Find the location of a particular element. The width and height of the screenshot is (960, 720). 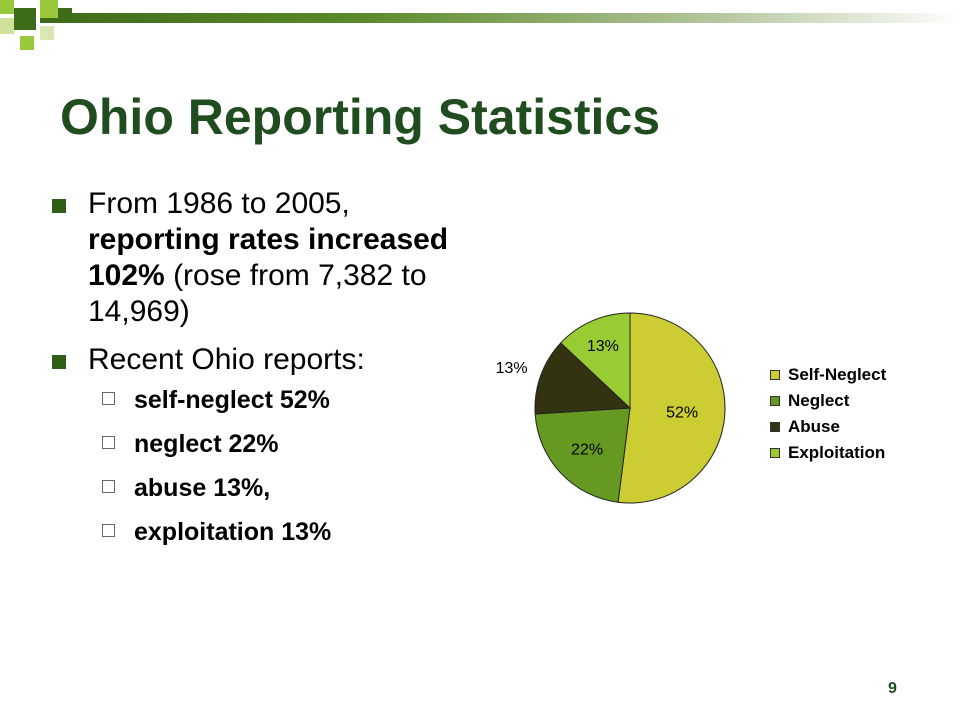

pie-slice-abuse is located at coordinates (583, 378).